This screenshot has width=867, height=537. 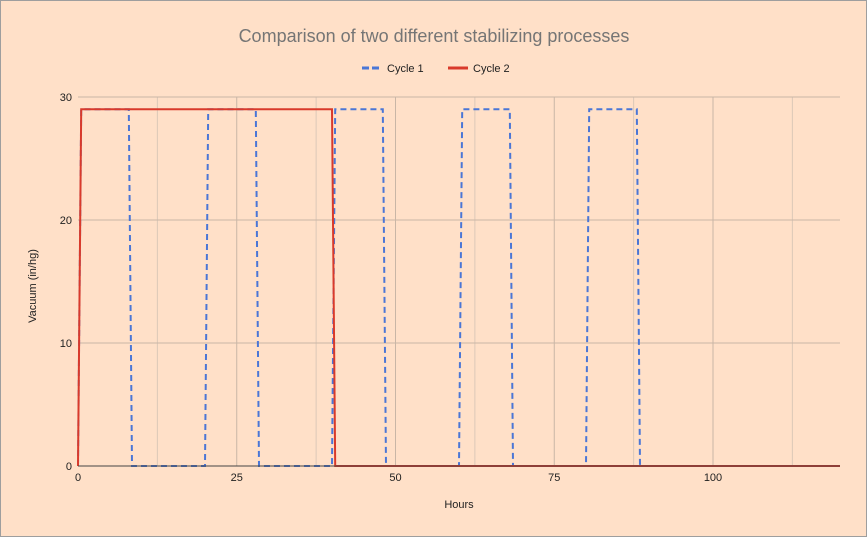 I want to click on legend: Cycle 1 Cycle 2, so click(x=436, y=69).